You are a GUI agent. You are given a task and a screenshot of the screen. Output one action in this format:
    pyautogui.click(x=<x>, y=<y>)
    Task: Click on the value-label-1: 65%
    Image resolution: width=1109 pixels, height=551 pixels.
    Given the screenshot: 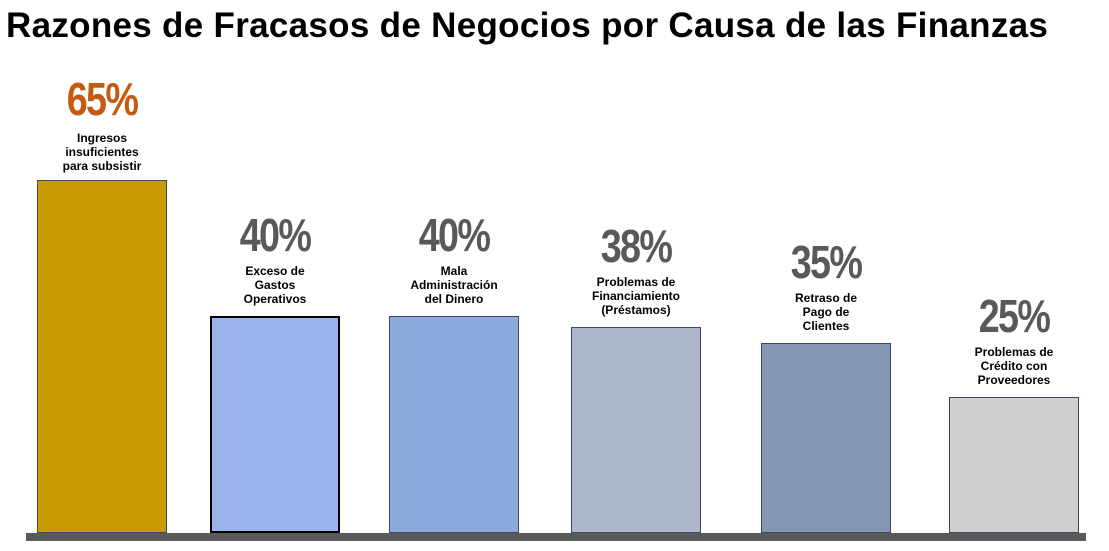 What is the action you would take?
    pyautogui.click(x=102, y=99)
    